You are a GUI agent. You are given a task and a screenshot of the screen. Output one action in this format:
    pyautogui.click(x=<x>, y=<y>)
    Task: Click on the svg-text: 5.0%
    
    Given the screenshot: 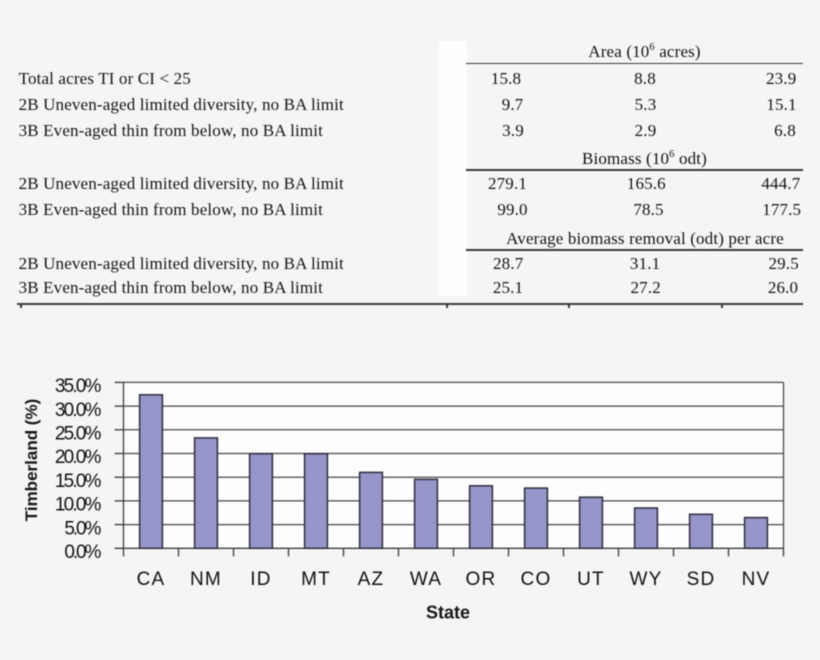 What is the action you would take?
    pyautogui.click(x=82, y=528)
    